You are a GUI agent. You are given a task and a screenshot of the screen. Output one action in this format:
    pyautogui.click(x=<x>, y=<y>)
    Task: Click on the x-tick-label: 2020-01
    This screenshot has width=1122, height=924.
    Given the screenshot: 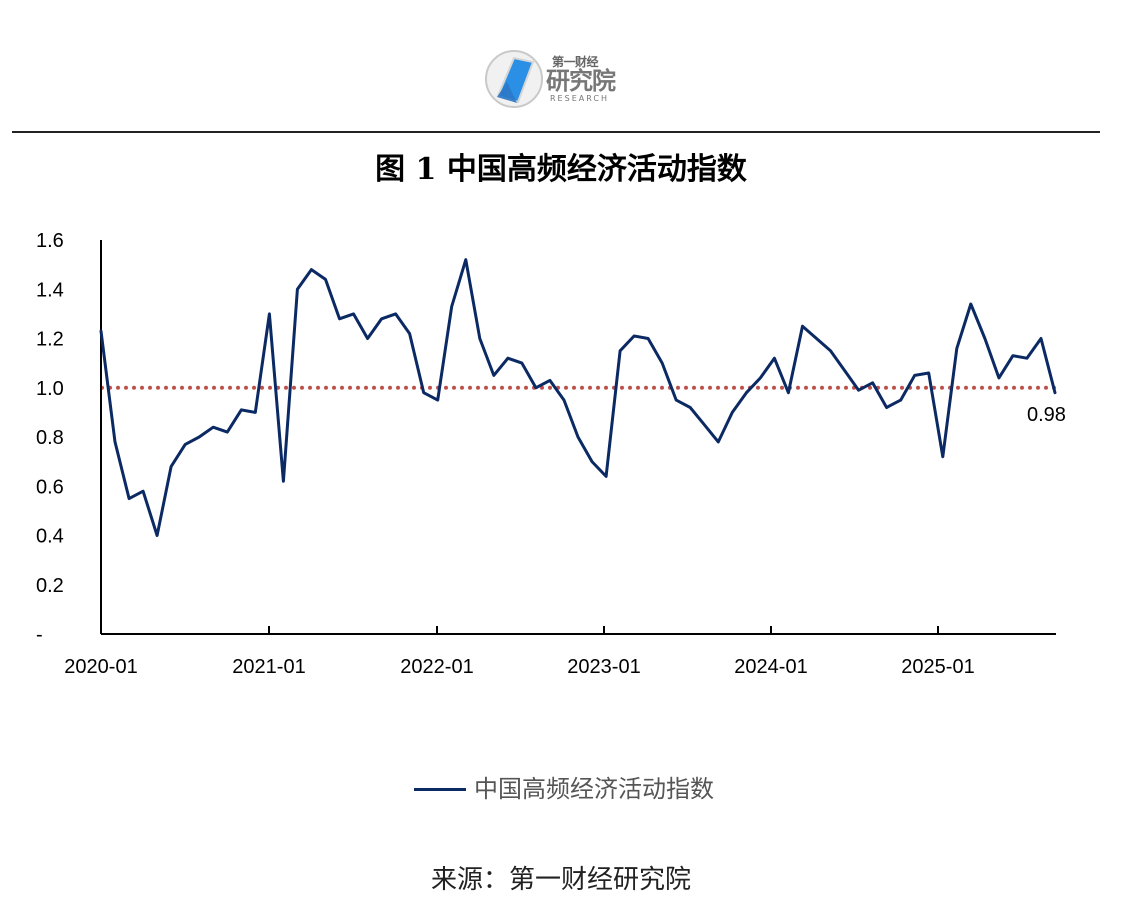 What is the action you would take?
    pyautogui.click(x=100, y=667)
    